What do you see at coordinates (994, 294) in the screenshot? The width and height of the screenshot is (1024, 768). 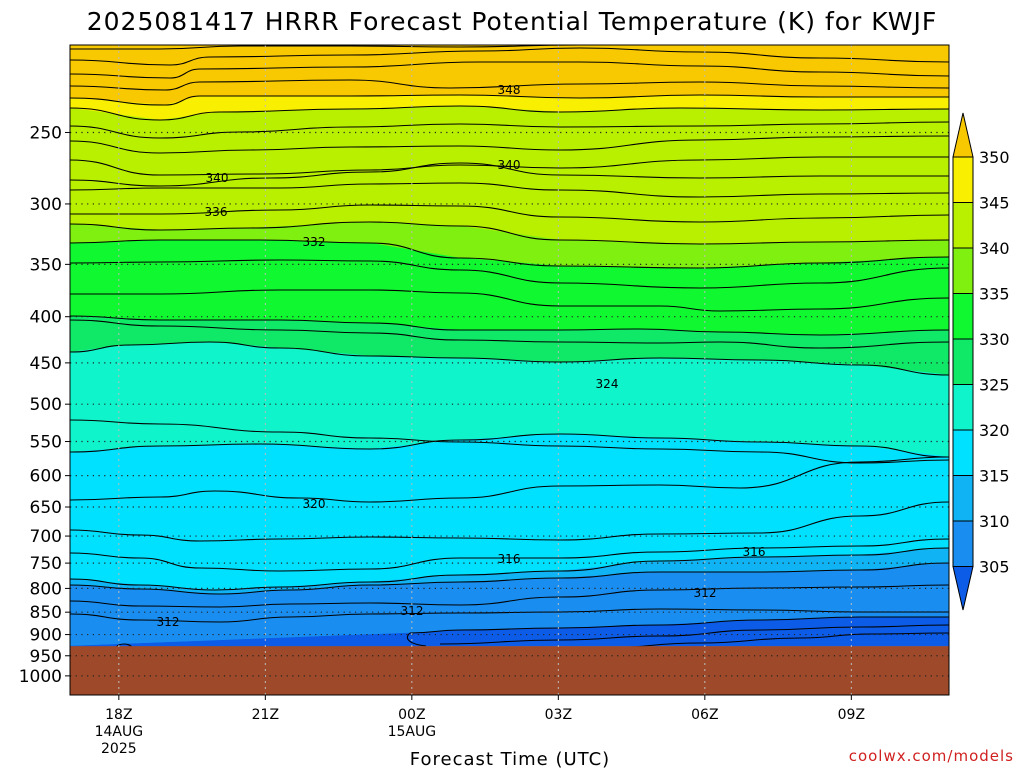 I see `colorbar-label: 335` at bounding box center [994, 294].